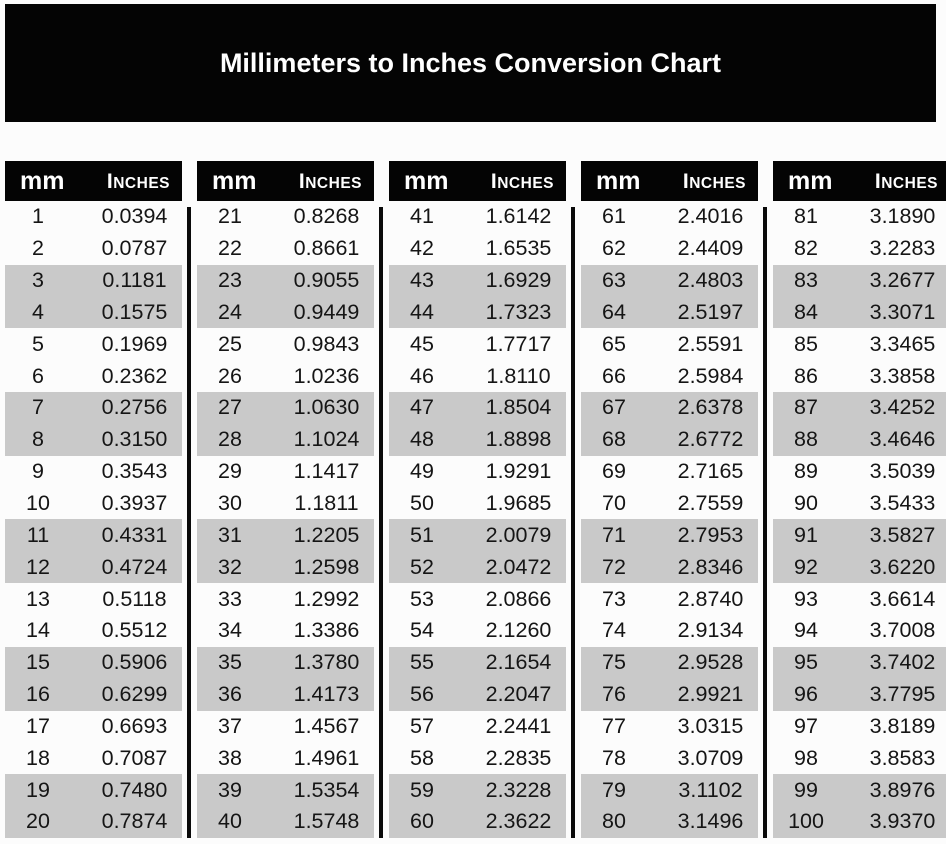  What do you see at coordinates (669, 727) in the screenshot?
I see `table-row: 77 3.0315` at bounding box center [669, 727].